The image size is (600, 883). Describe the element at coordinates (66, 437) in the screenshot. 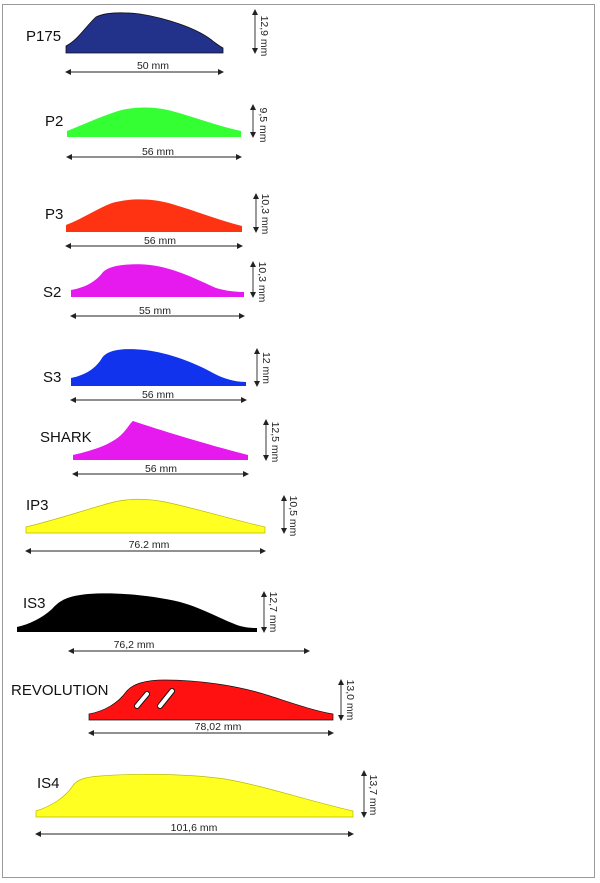

I see `vane-label: SHARK` at that location.